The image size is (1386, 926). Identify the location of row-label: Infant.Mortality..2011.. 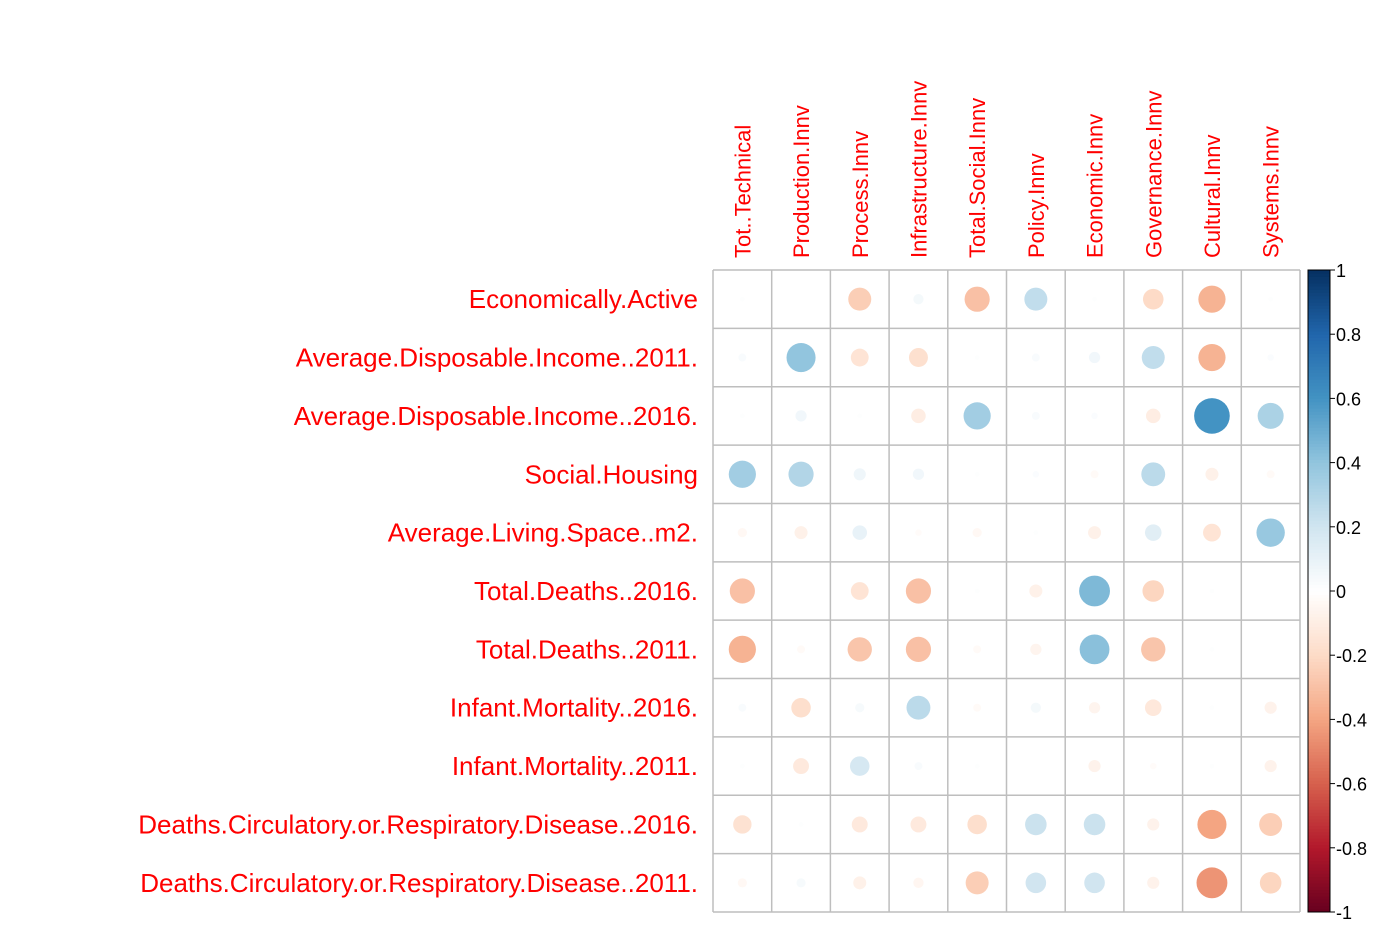
(575, 766).